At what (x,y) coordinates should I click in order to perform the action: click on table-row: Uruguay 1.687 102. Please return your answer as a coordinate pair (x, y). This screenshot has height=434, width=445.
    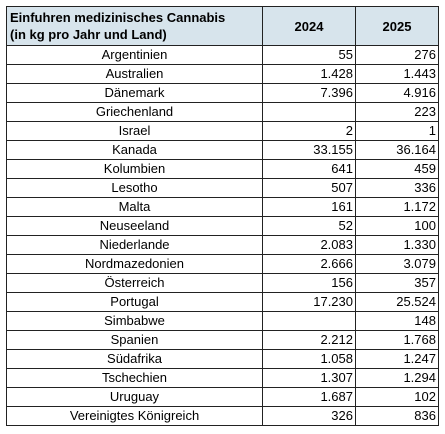
    Looking at the image, I should click on (222, 397).